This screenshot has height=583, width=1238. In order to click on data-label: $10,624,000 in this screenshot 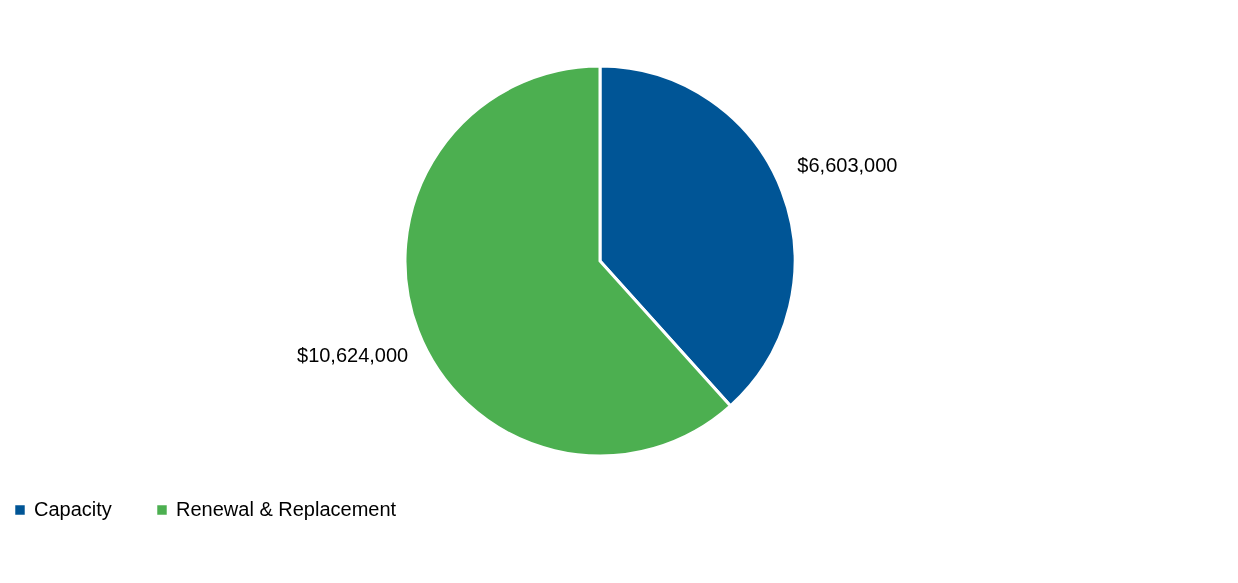, I will do `click(353, 355)`.